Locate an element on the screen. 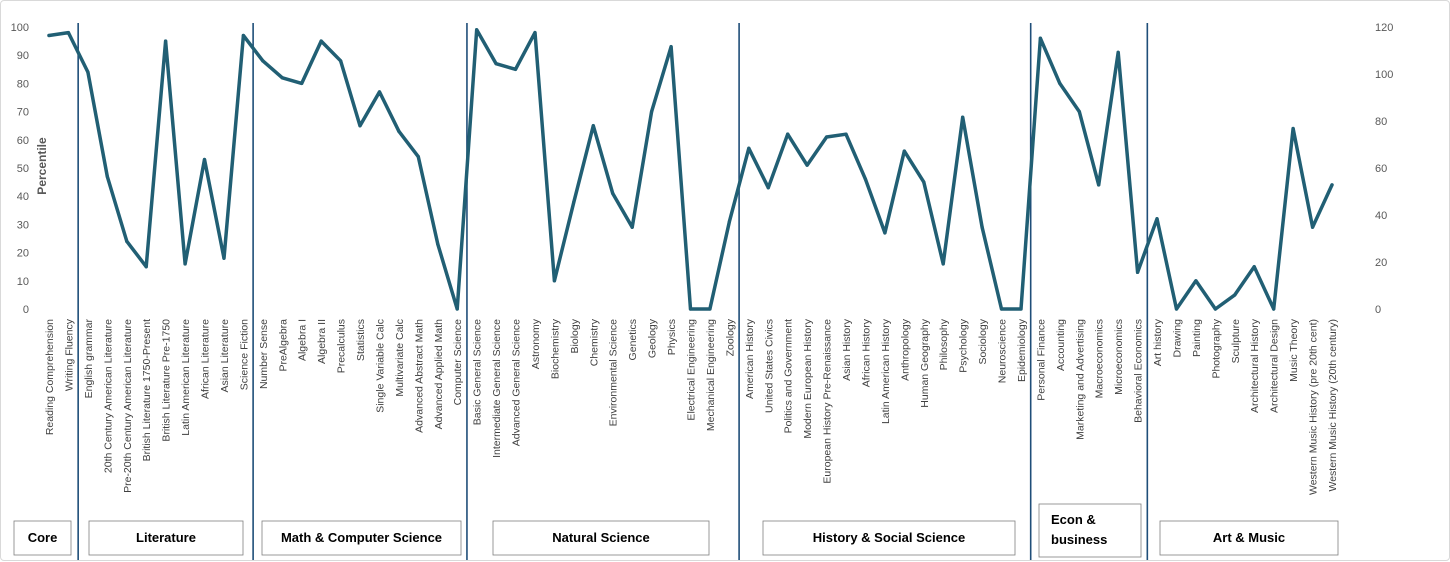 The image size is (1450, 562). group-label: Literature is located at coordinates (166, 537).